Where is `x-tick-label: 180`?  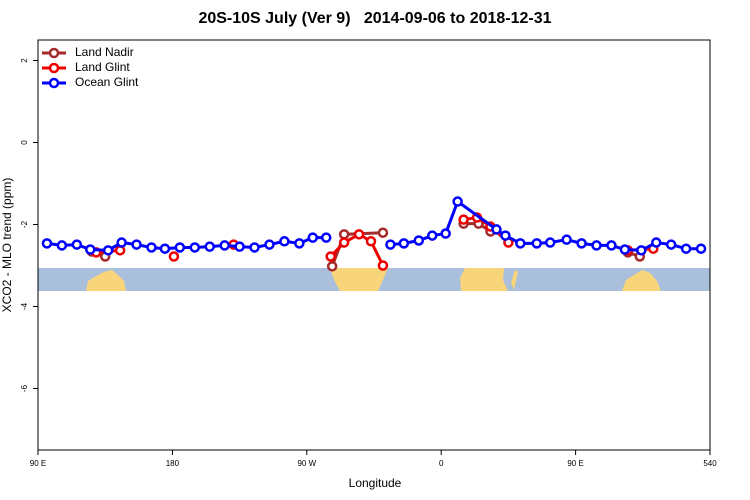 x-tick-label: 180 is located at coordinates (173, 463).